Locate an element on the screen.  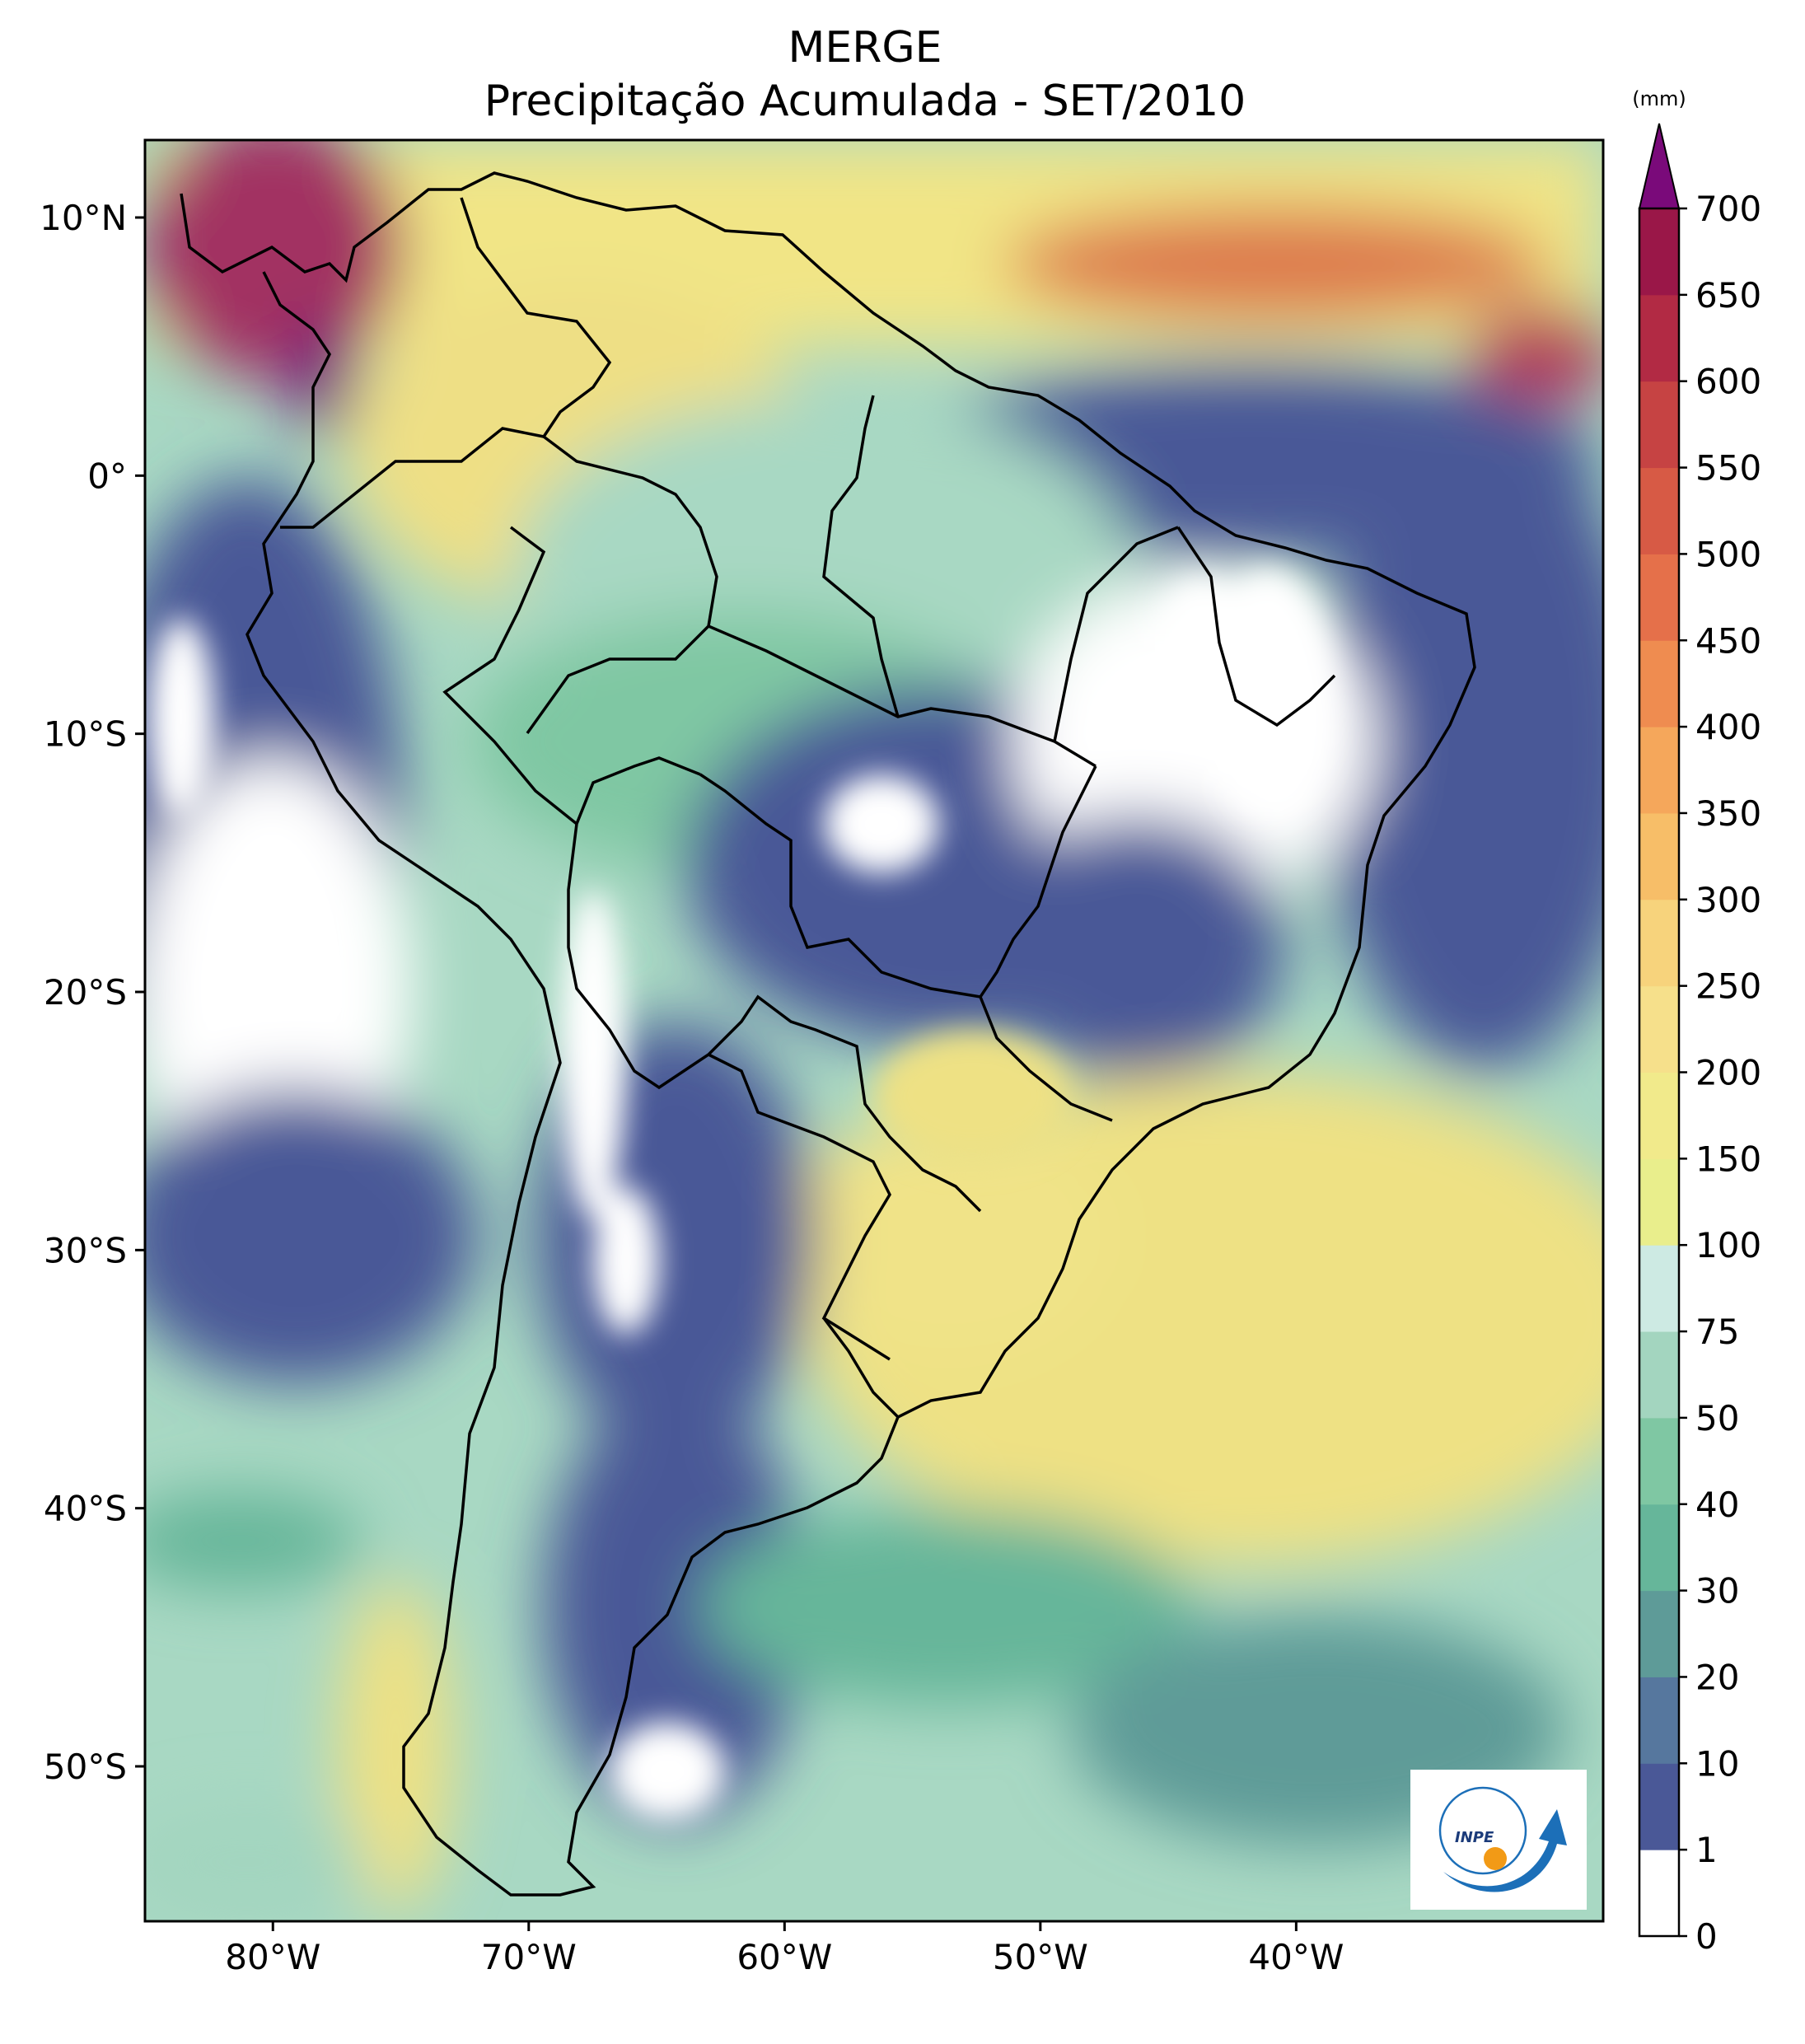
colorbar-label: 0 is located at coordinates (1706, 1936).